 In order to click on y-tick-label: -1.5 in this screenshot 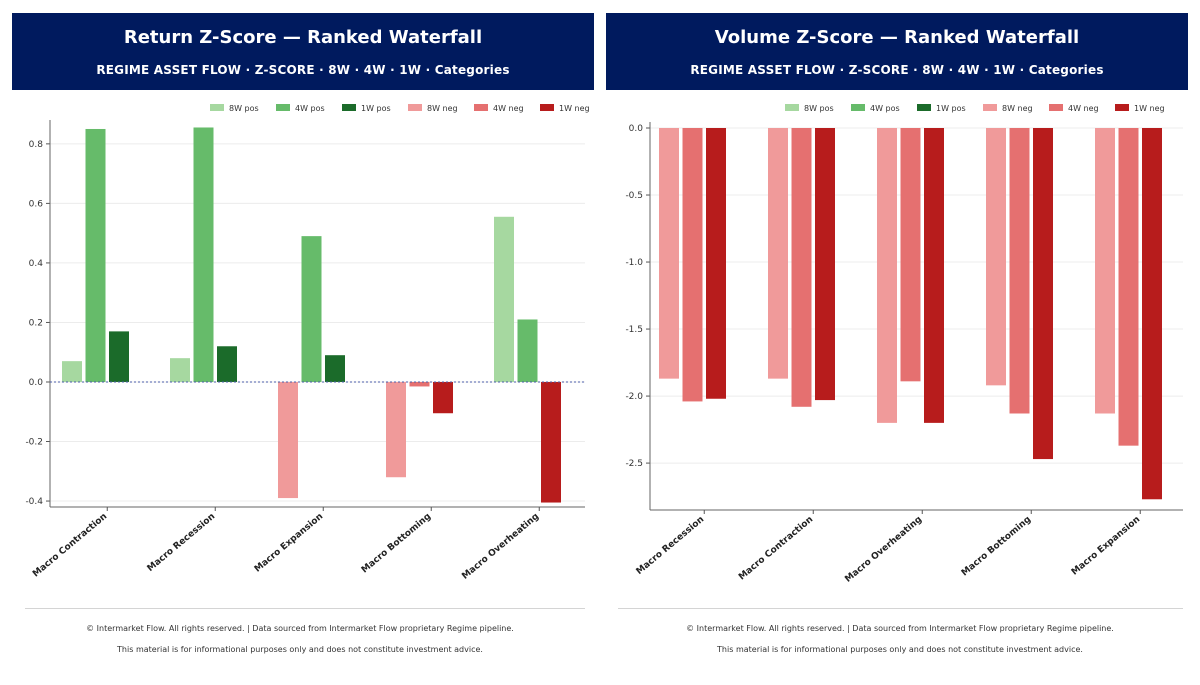, I will do `click(634, 330)`.